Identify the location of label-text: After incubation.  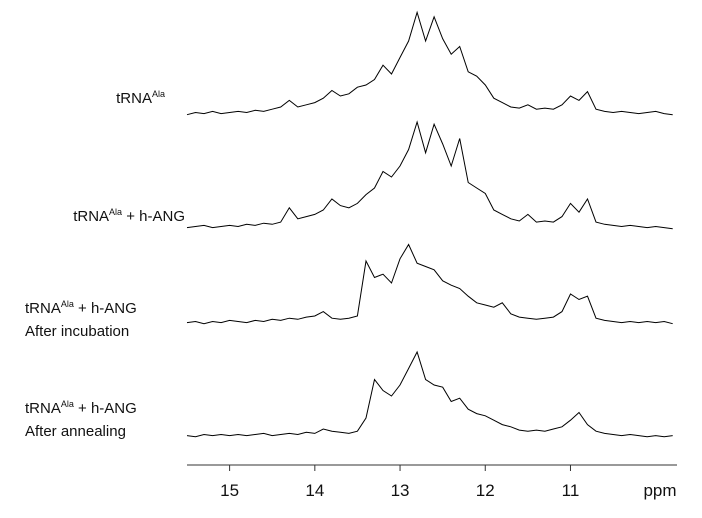
(77, 331).